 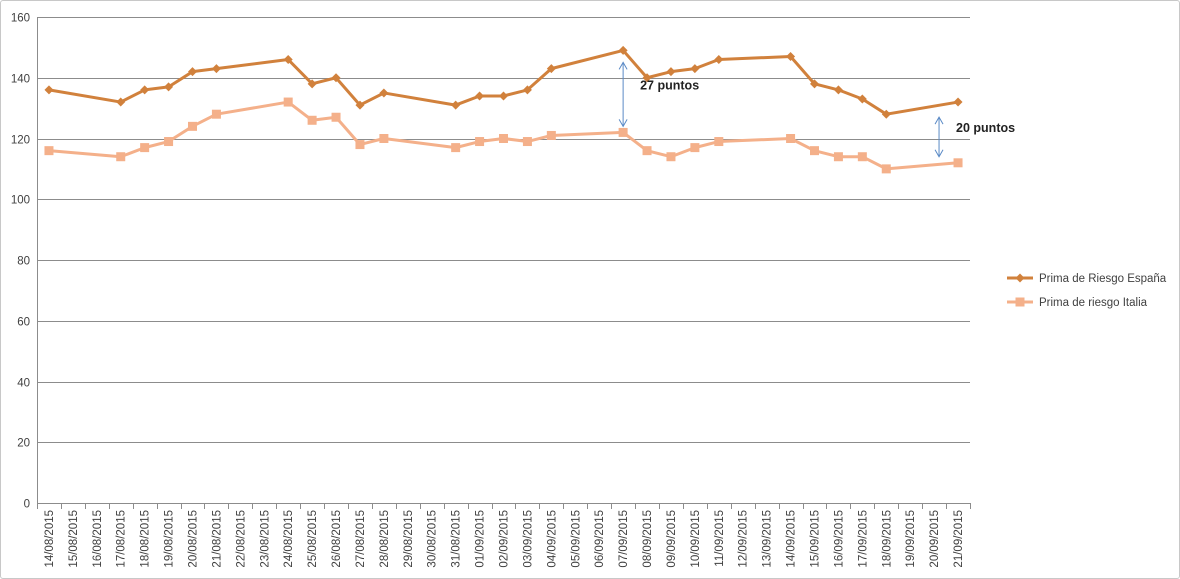 What do you see at coordinates (23, 262) in the screenshot?
I see `y-tick-label: 80` at bounding box center [23, 262].